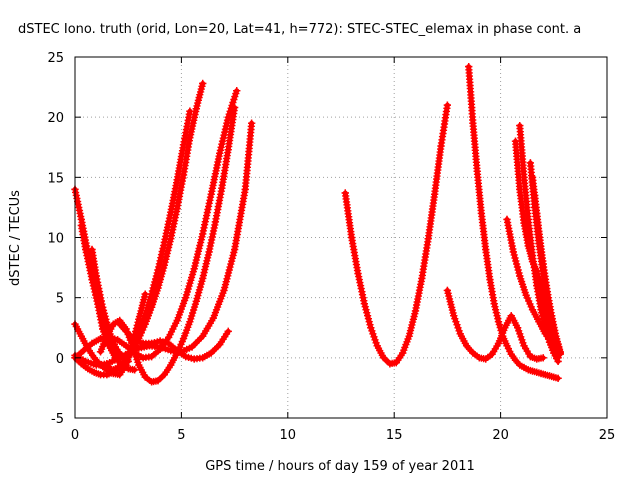  Describe the element at coordinates (394, 435) in the screenshot. I see `x-tick-label: 15` at that location.